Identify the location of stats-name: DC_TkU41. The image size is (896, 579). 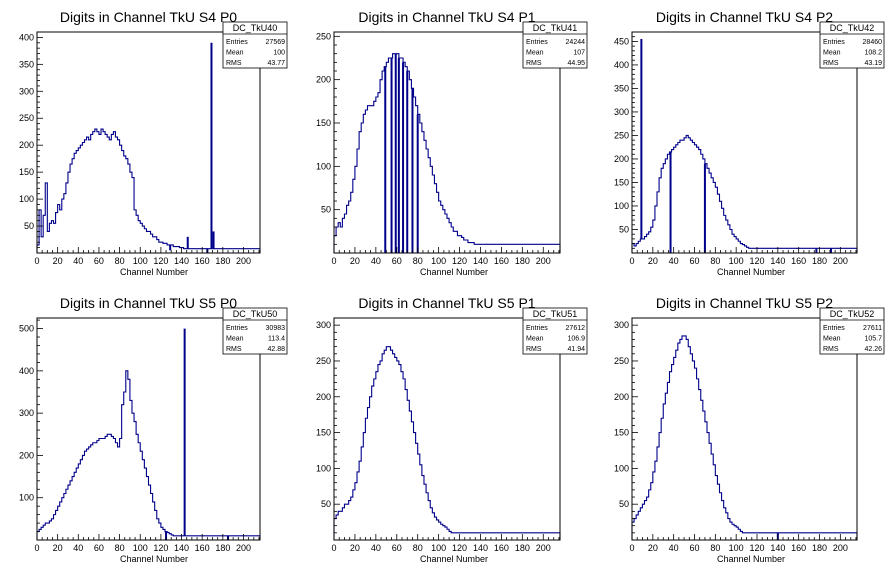
(555, 28).